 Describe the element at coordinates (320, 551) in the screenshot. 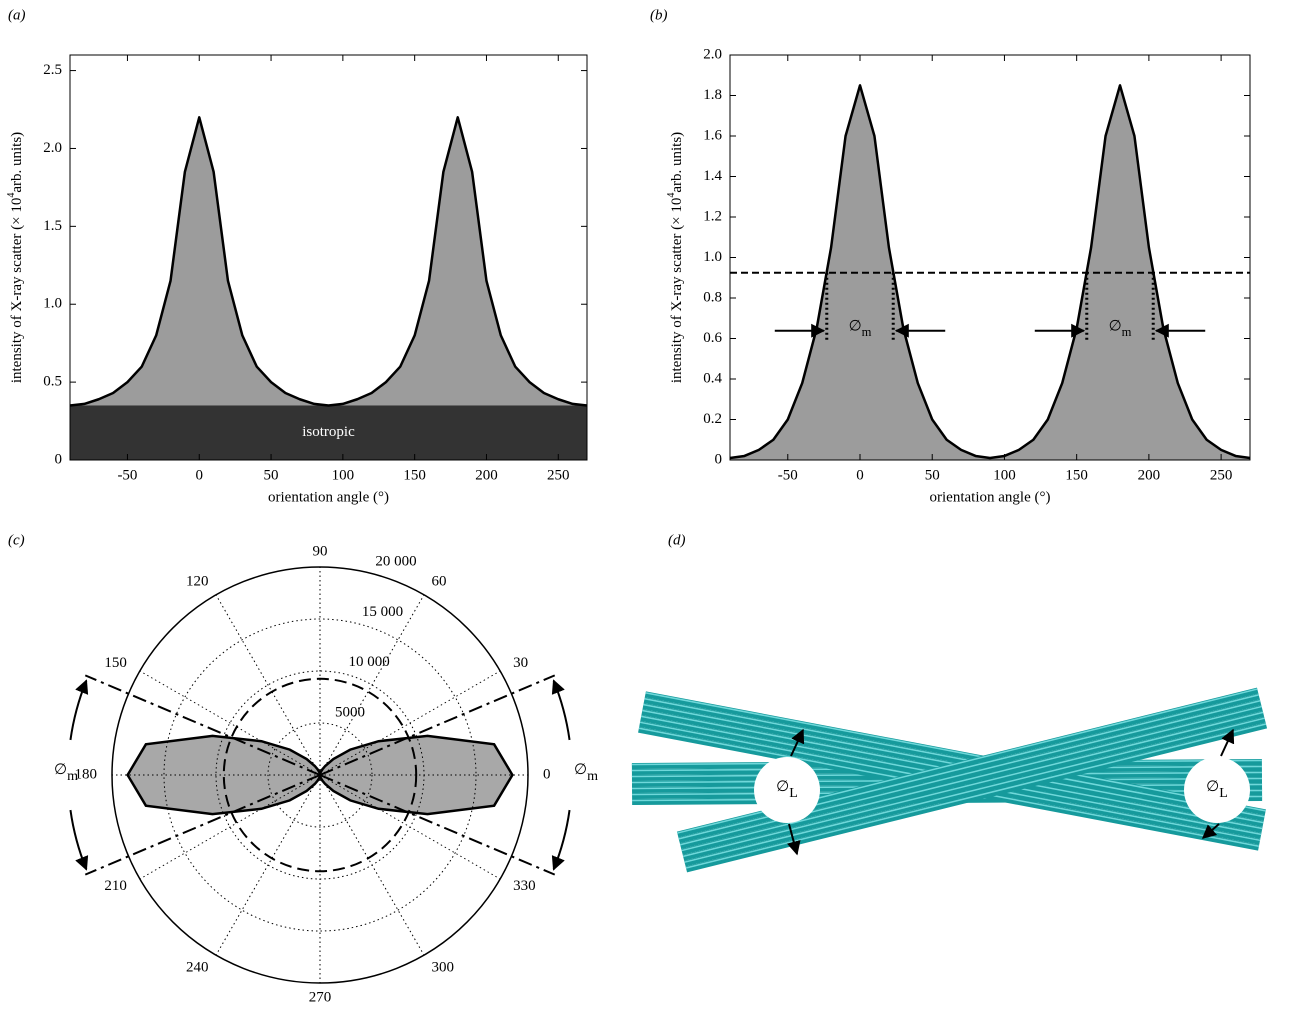

I see `theta-label: 90` at that location.